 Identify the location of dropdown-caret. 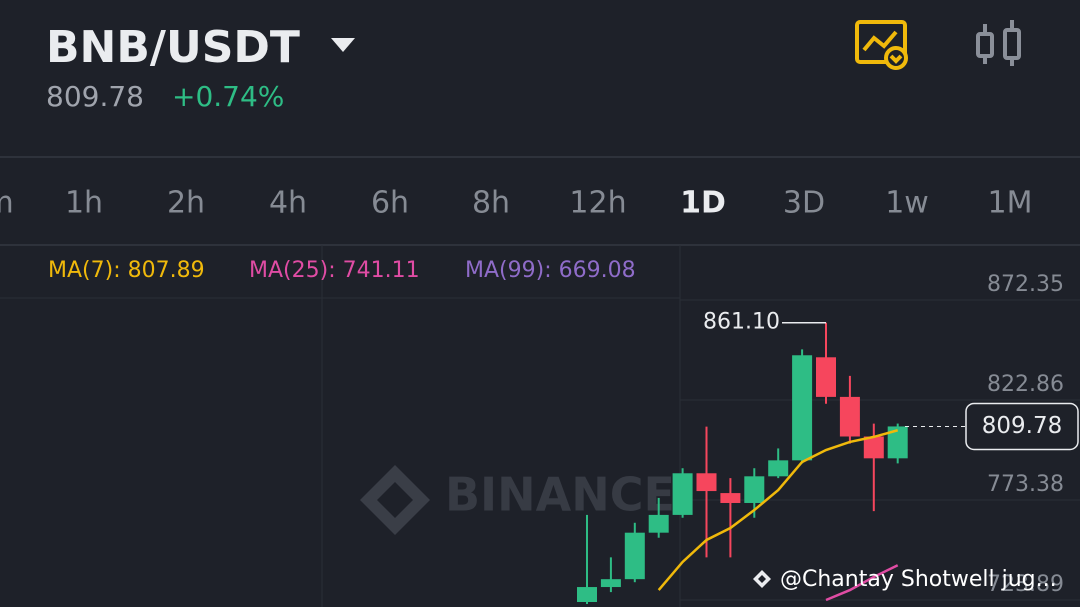
(343, 45).